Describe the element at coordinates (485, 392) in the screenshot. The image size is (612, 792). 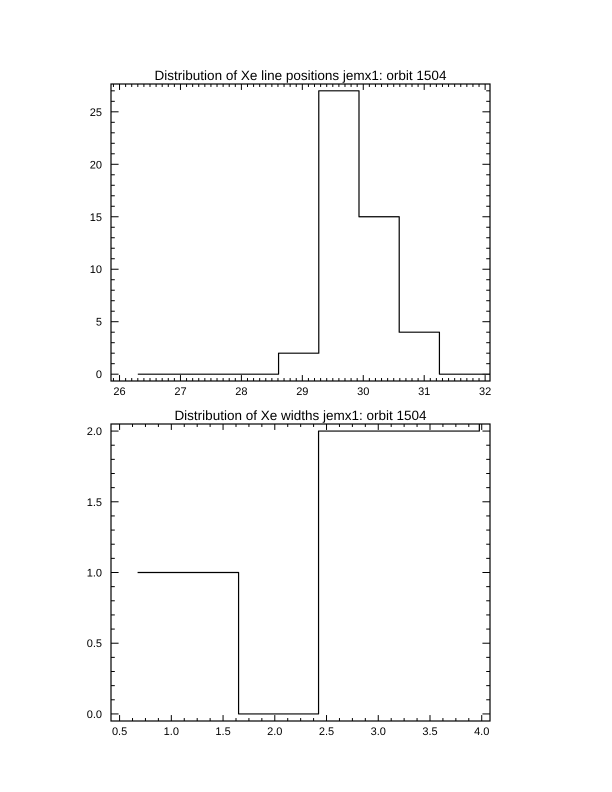
I see `x-tick-label: 32` at that location.